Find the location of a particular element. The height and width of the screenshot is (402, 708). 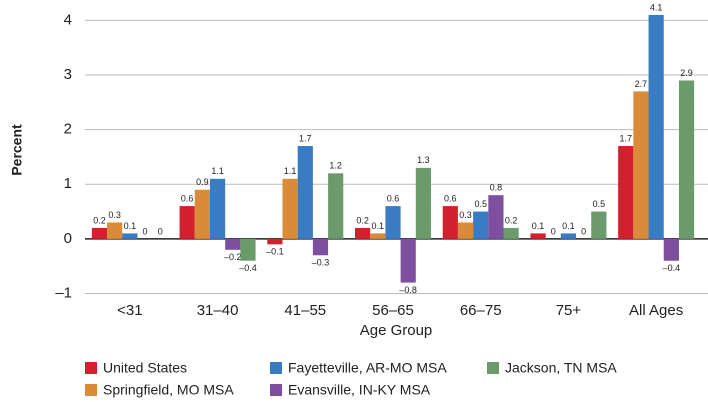

x-tick-label: 41–55 is located at coordinates (305, 310).